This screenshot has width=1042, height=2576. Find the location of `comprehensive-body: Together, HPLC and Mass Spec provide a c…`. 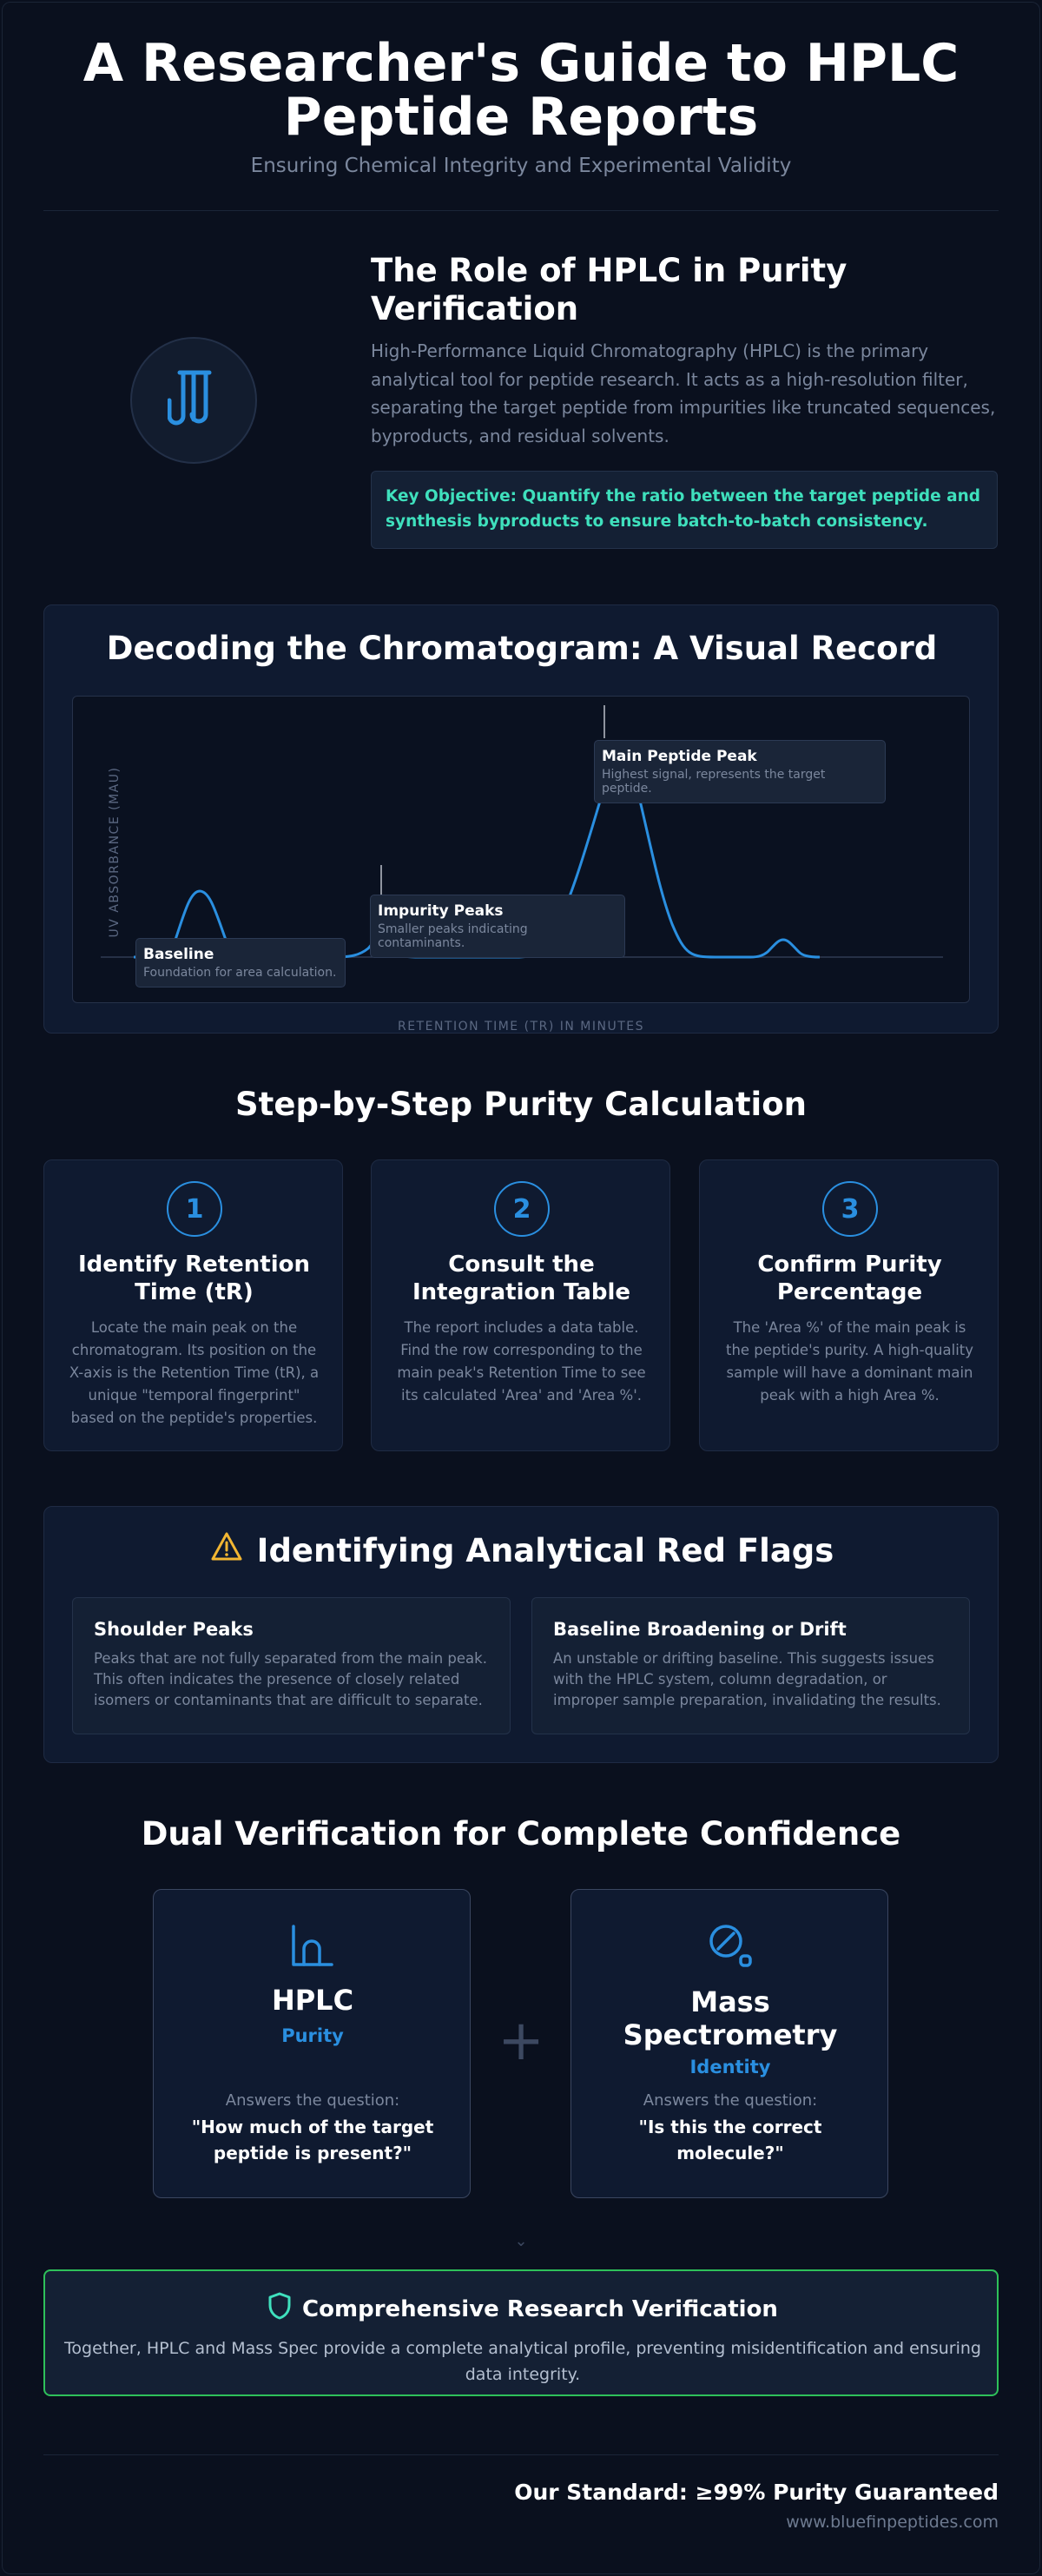

comprehensive-body: Together, HPLC and Mass Spec provide a c… is located at coordinates (522, 2362).